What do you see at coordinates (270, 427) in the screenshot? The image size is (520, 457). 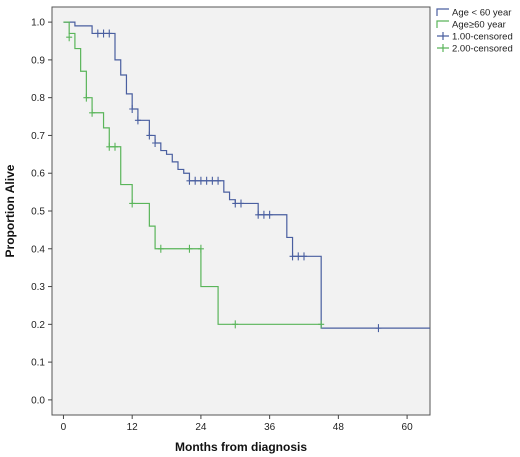 I see `x-tick-label: 36` at bounding box center [270, 427].